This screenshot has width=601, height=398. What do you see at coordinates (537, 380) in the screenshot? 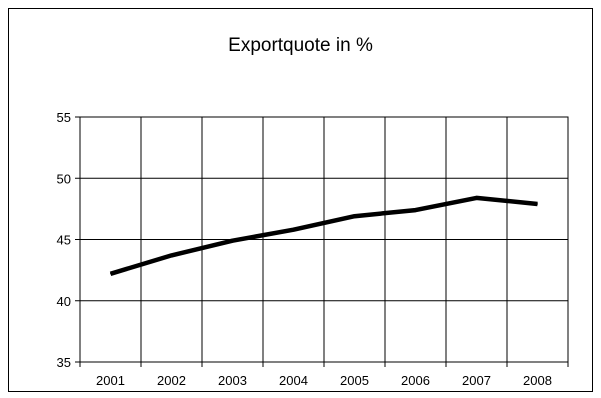
I see `x-tick-label: 2008` at bounding box center [537, 380].